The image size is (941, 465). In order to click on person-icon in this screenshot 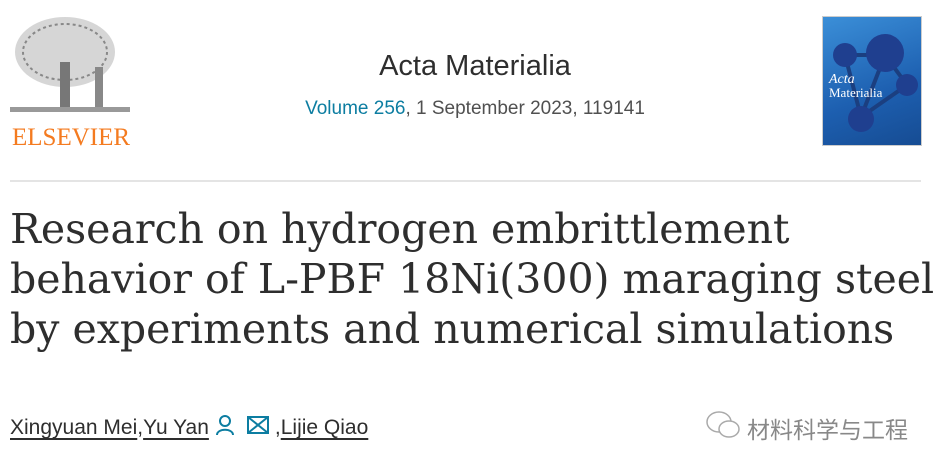, I will do `click(225, 428)`.